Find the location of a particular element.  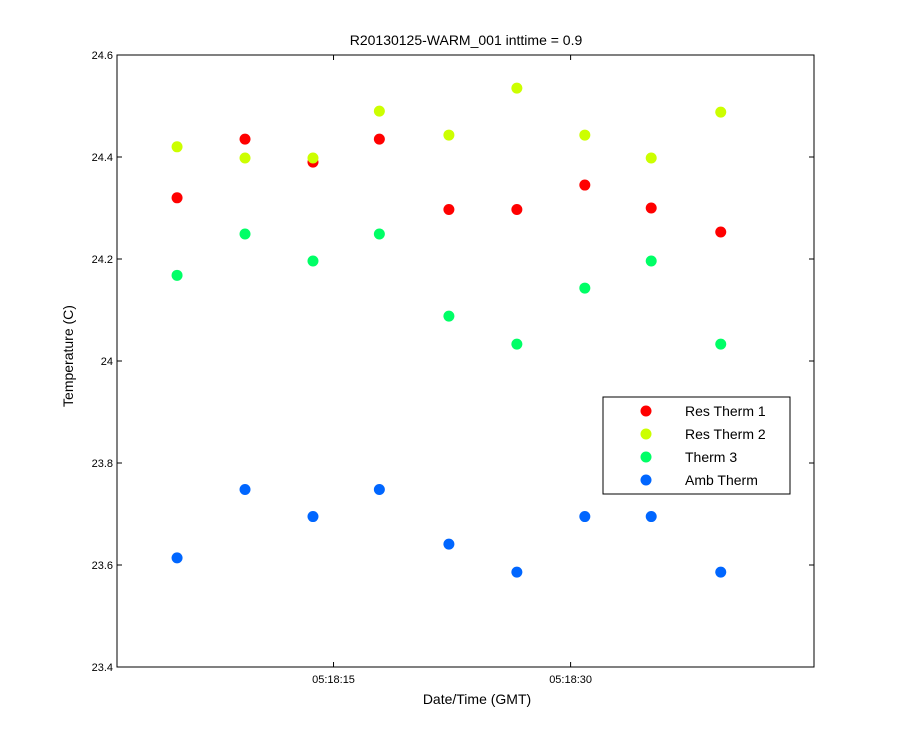

legend-label: Res Therm 2 is located at coordinates (725, 434).